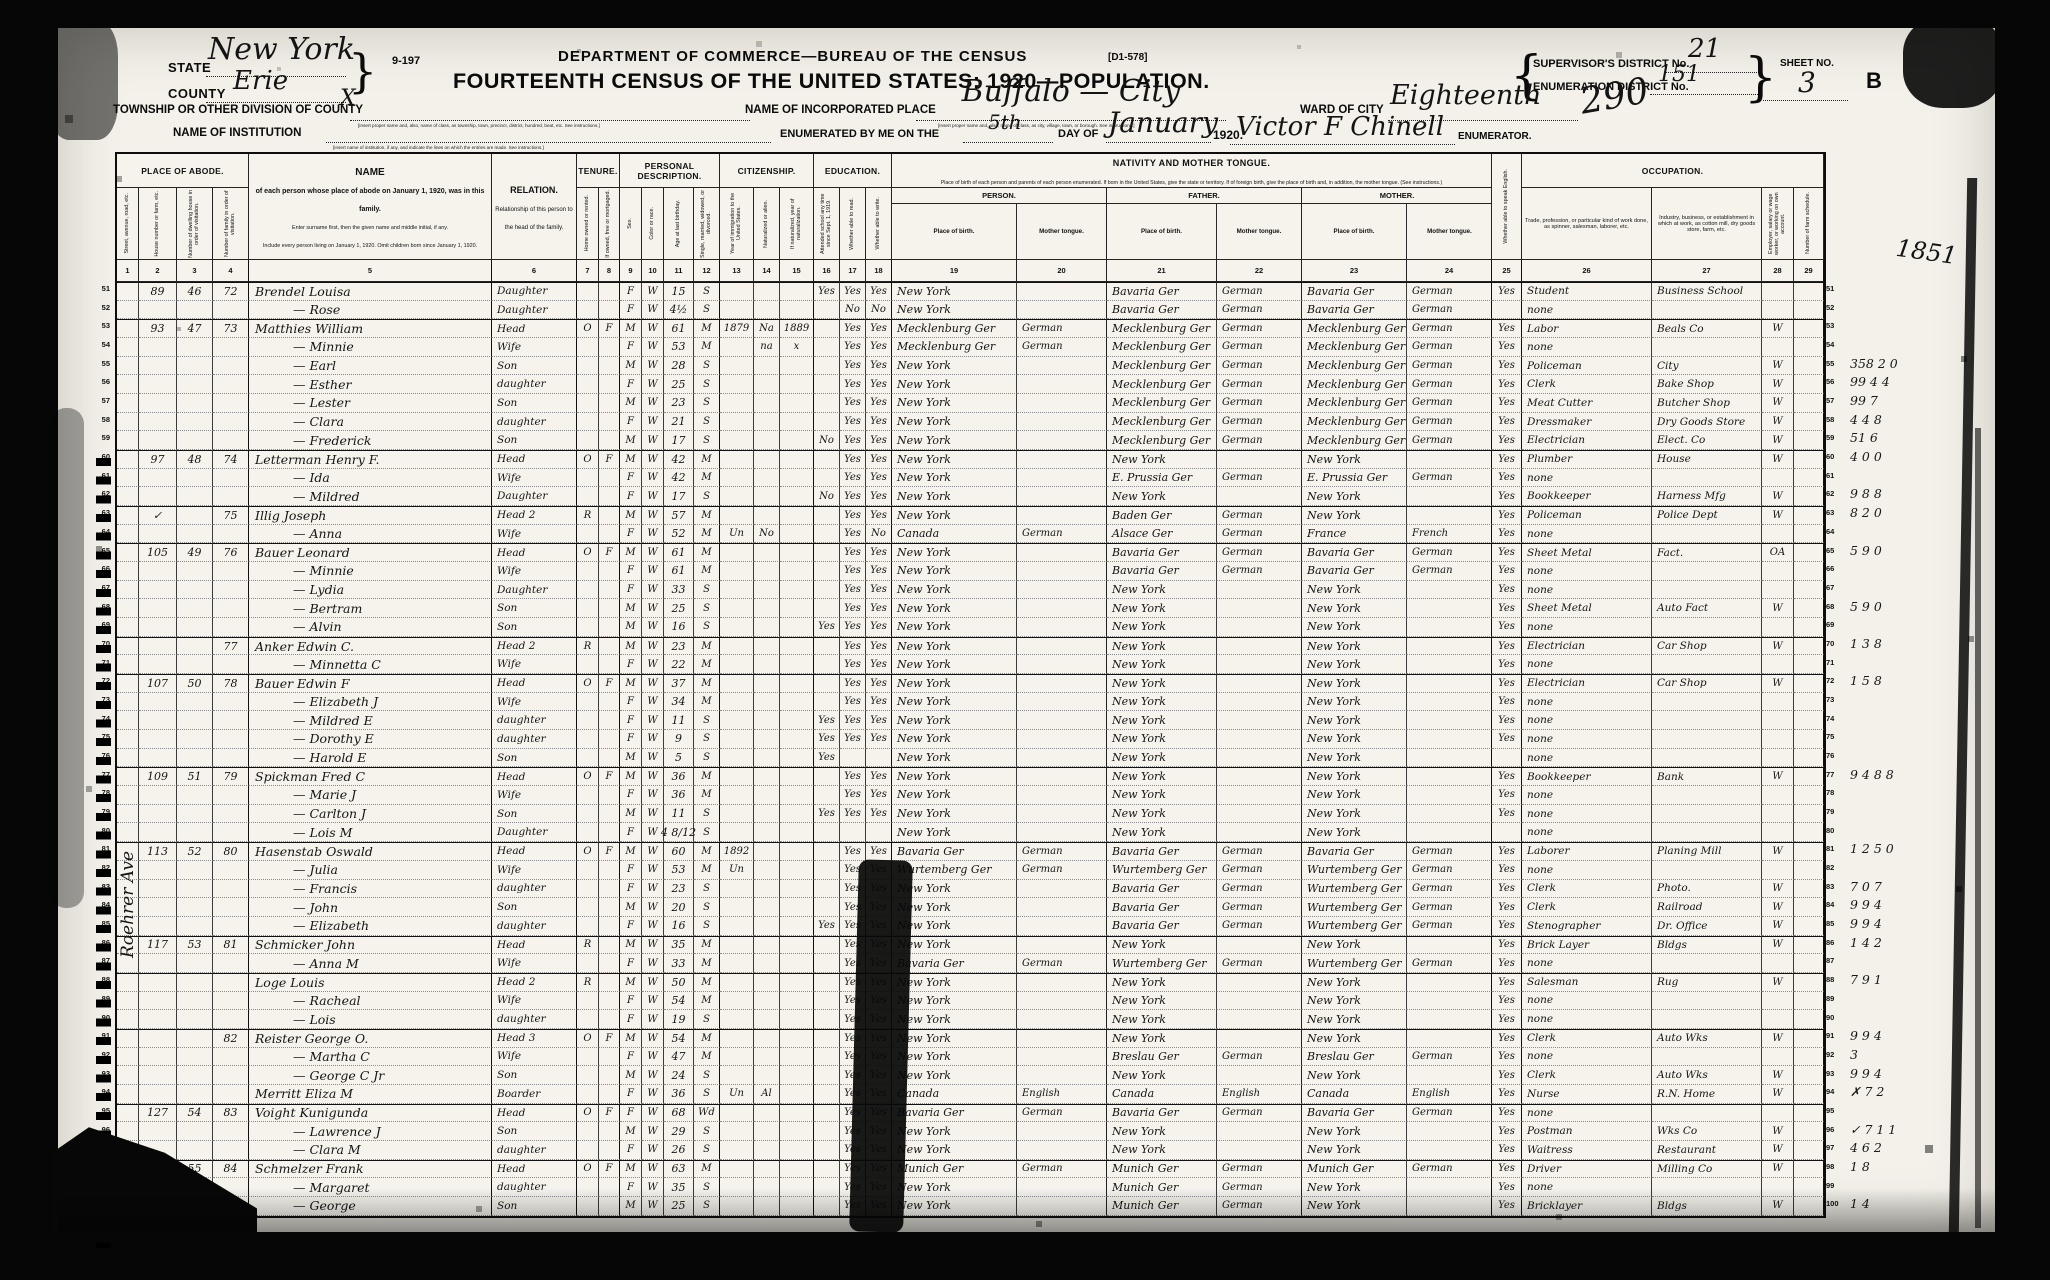  I want to click on record-cell-line51: New York, so click(954, 291).